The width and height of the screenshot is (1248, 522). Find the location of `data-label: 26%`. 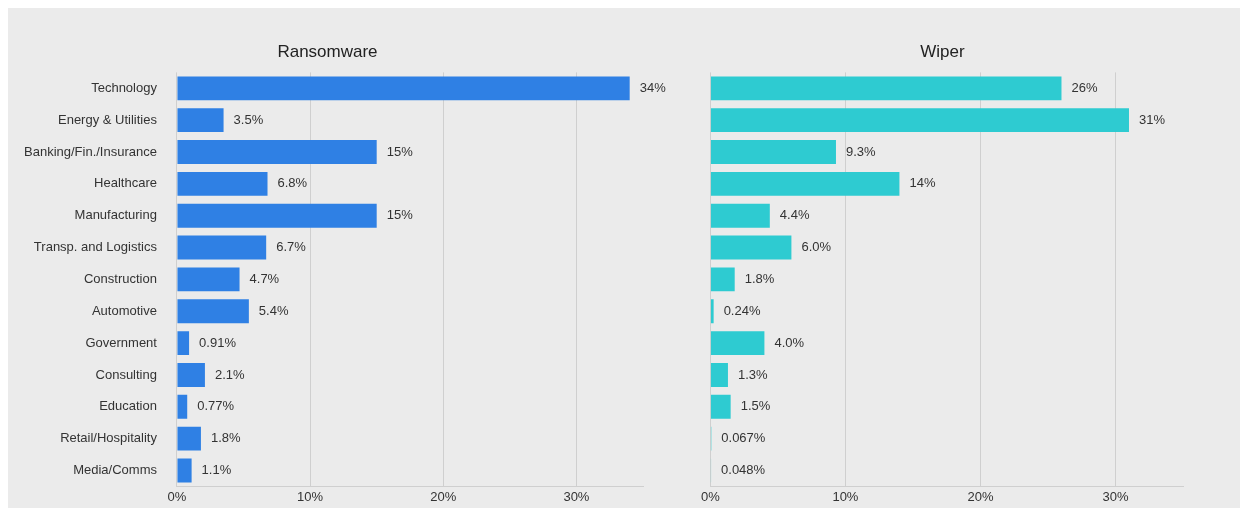

data-label: 26% is located at coordinates (1084, 87).